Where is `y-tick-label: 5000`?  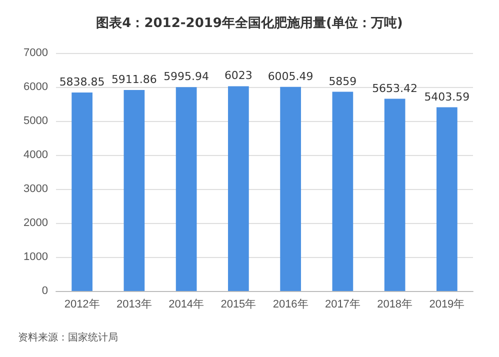 y-tick-label: 5000 is located at coordinates (36, 121).